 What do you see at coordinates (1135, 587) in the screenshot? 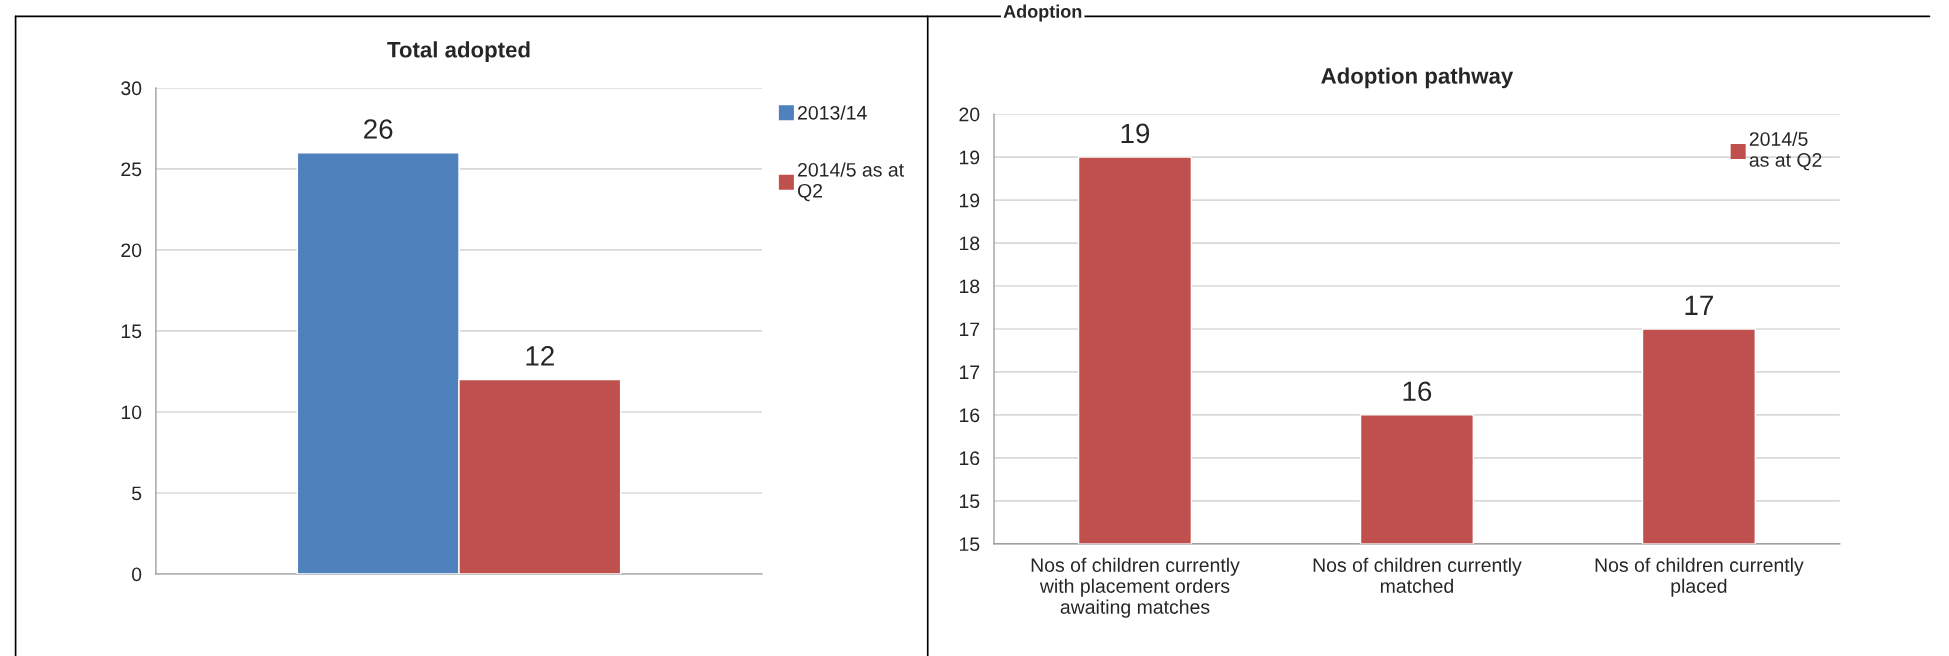
I see `x-tick-label: Nos of children currently with placement orders awaiting matches` at bounding box center [1135, 587].